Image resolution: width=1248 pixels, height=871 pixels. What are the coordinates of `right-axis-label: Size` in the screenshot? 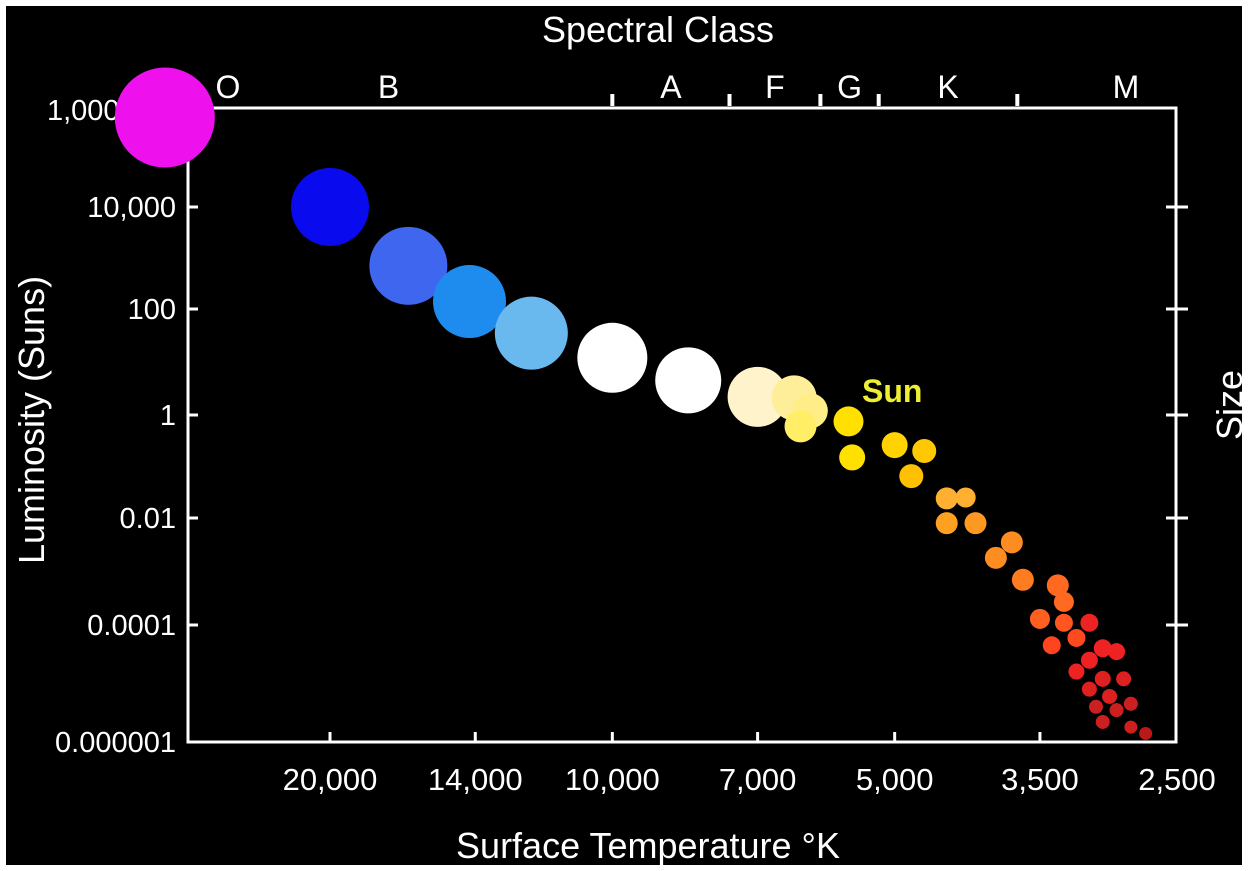 It's located at (1228, 405).